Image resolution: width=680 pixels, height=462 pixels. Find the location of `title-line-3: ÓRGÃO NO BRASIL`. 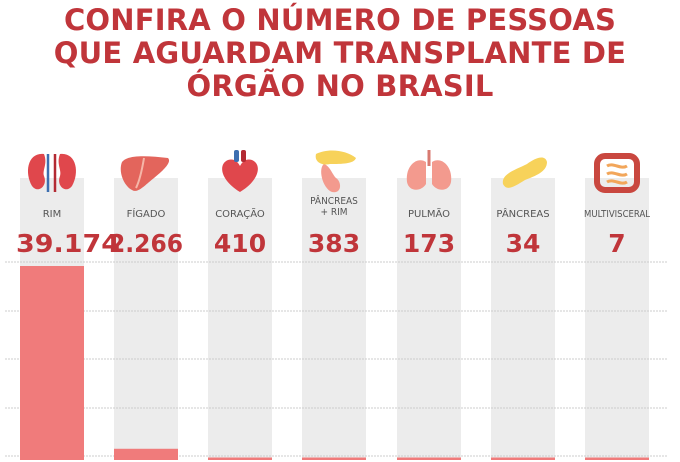

title-line-3: ÓRGÃO NO BRASIL is located at coordinates (340, 86).